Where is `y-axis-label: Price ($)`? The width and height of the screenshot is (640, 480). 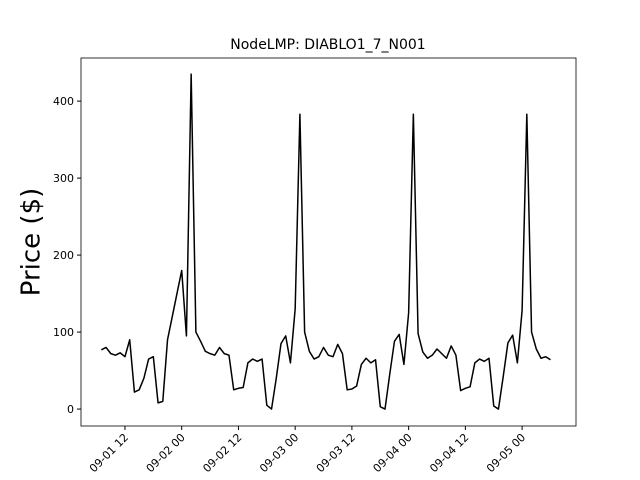 y-axis-label: Price ($) is located at coordinates (32, 242).